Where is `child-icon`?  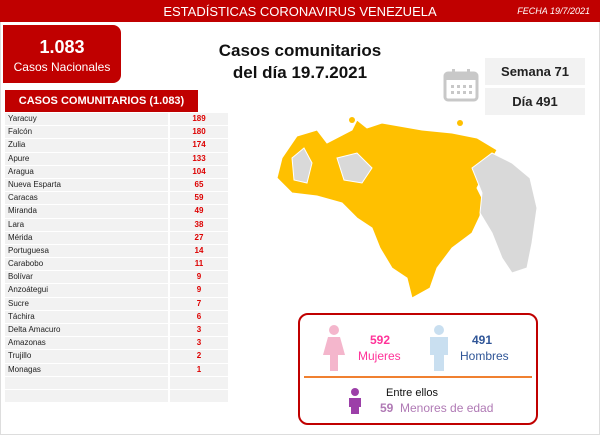
child-icon is located at coordinates (355, 401).